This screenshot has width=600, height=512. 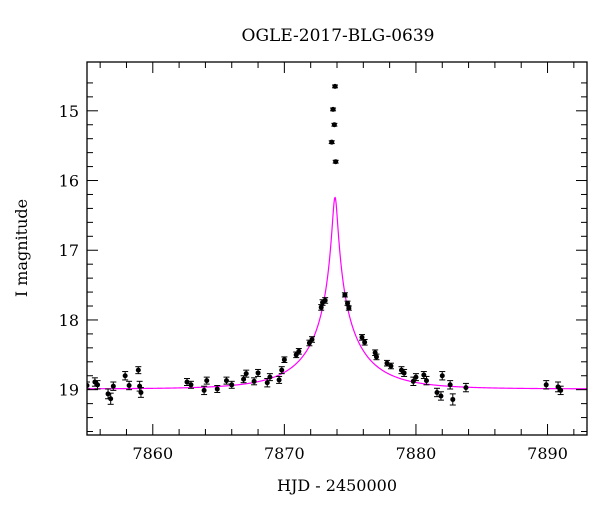 What do you see at coordinates (69, 390) in the screenshot?
I see `y-tick-label: 19` at bounding box center [69, 390].